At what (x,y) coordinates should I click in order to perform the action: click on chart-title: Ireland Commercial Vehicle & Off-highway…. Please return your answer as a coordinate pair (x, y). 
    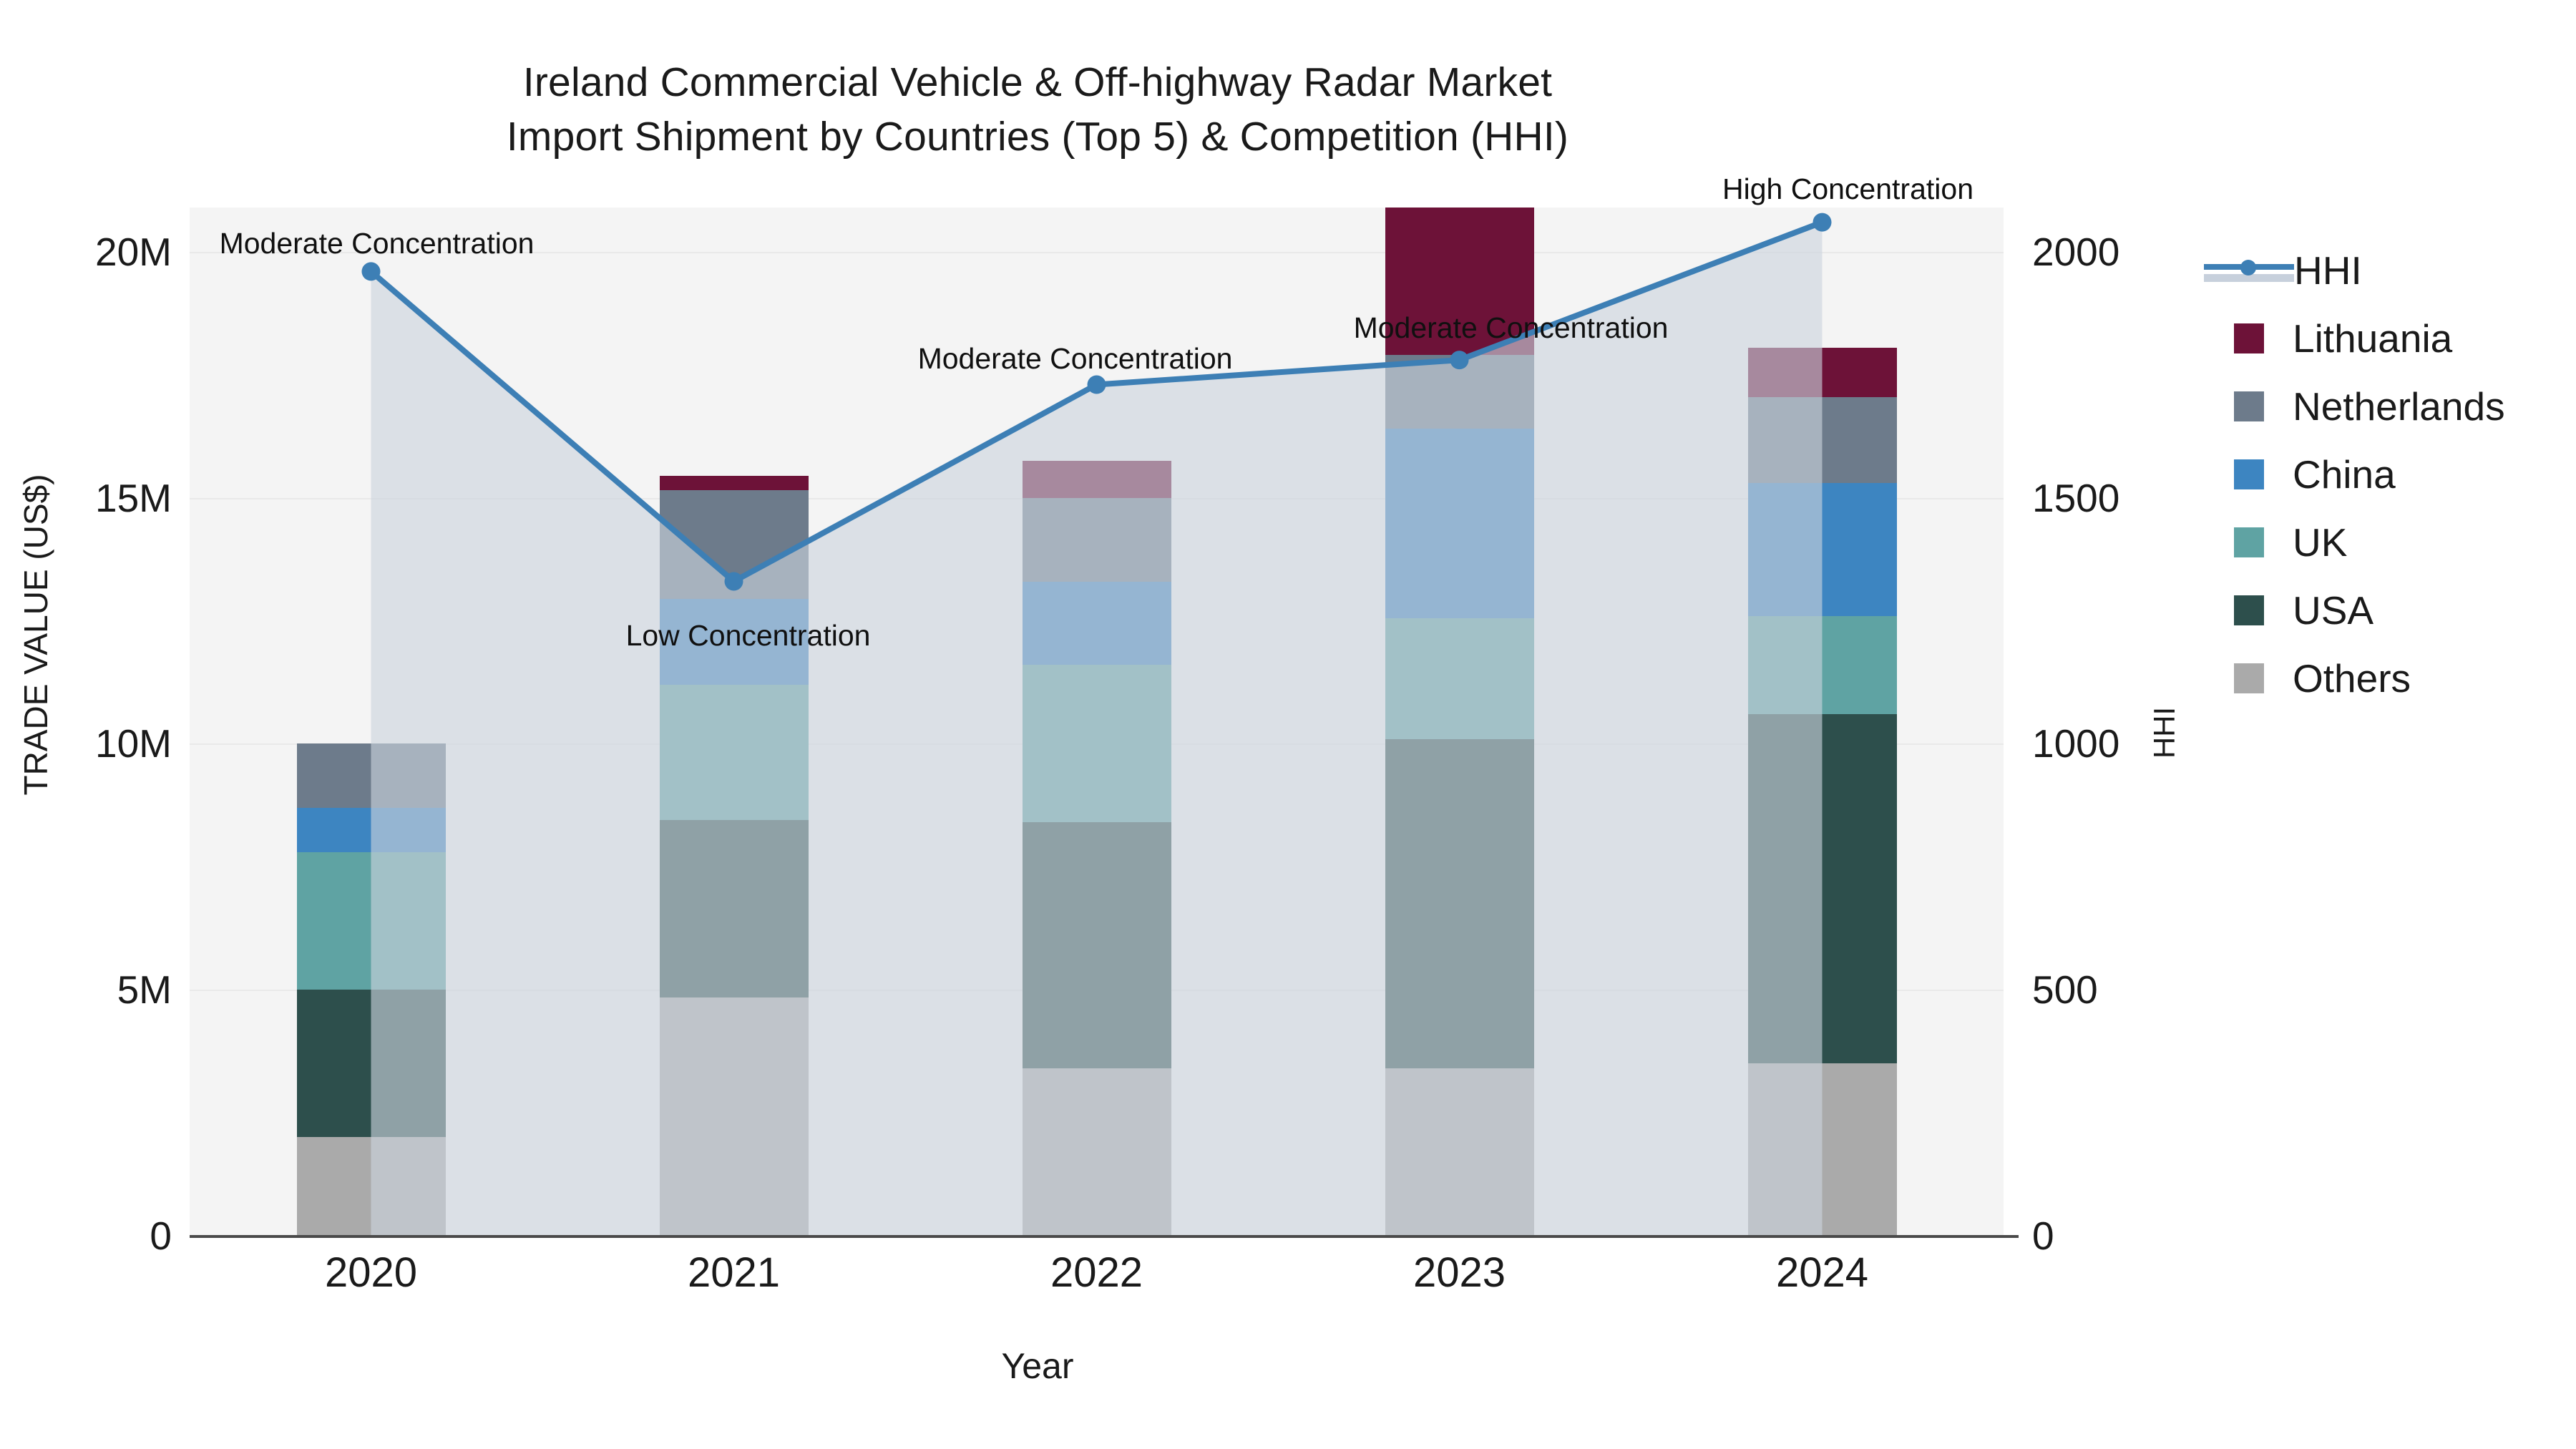
    Looking at the image, I should click on (1037, 110).